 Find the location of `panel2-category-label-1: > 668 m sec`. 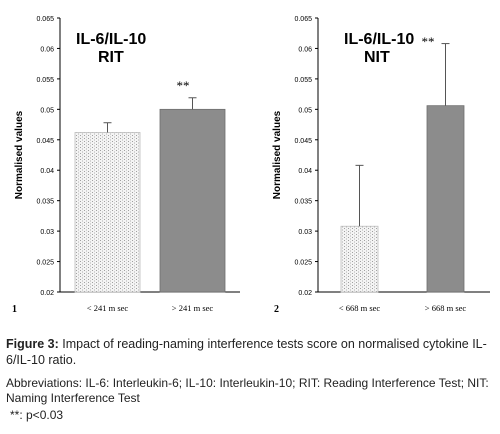

panel2-category-label-1: > 668 m sec is located at coordinates (446, 308).